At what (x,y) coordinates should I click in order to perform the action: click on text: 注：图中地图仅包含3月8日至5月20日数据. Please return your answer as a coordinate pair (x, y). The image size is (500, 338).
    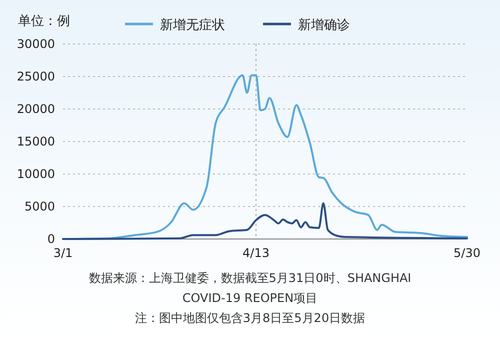
    Looking at the image, I should click on (250, 318).